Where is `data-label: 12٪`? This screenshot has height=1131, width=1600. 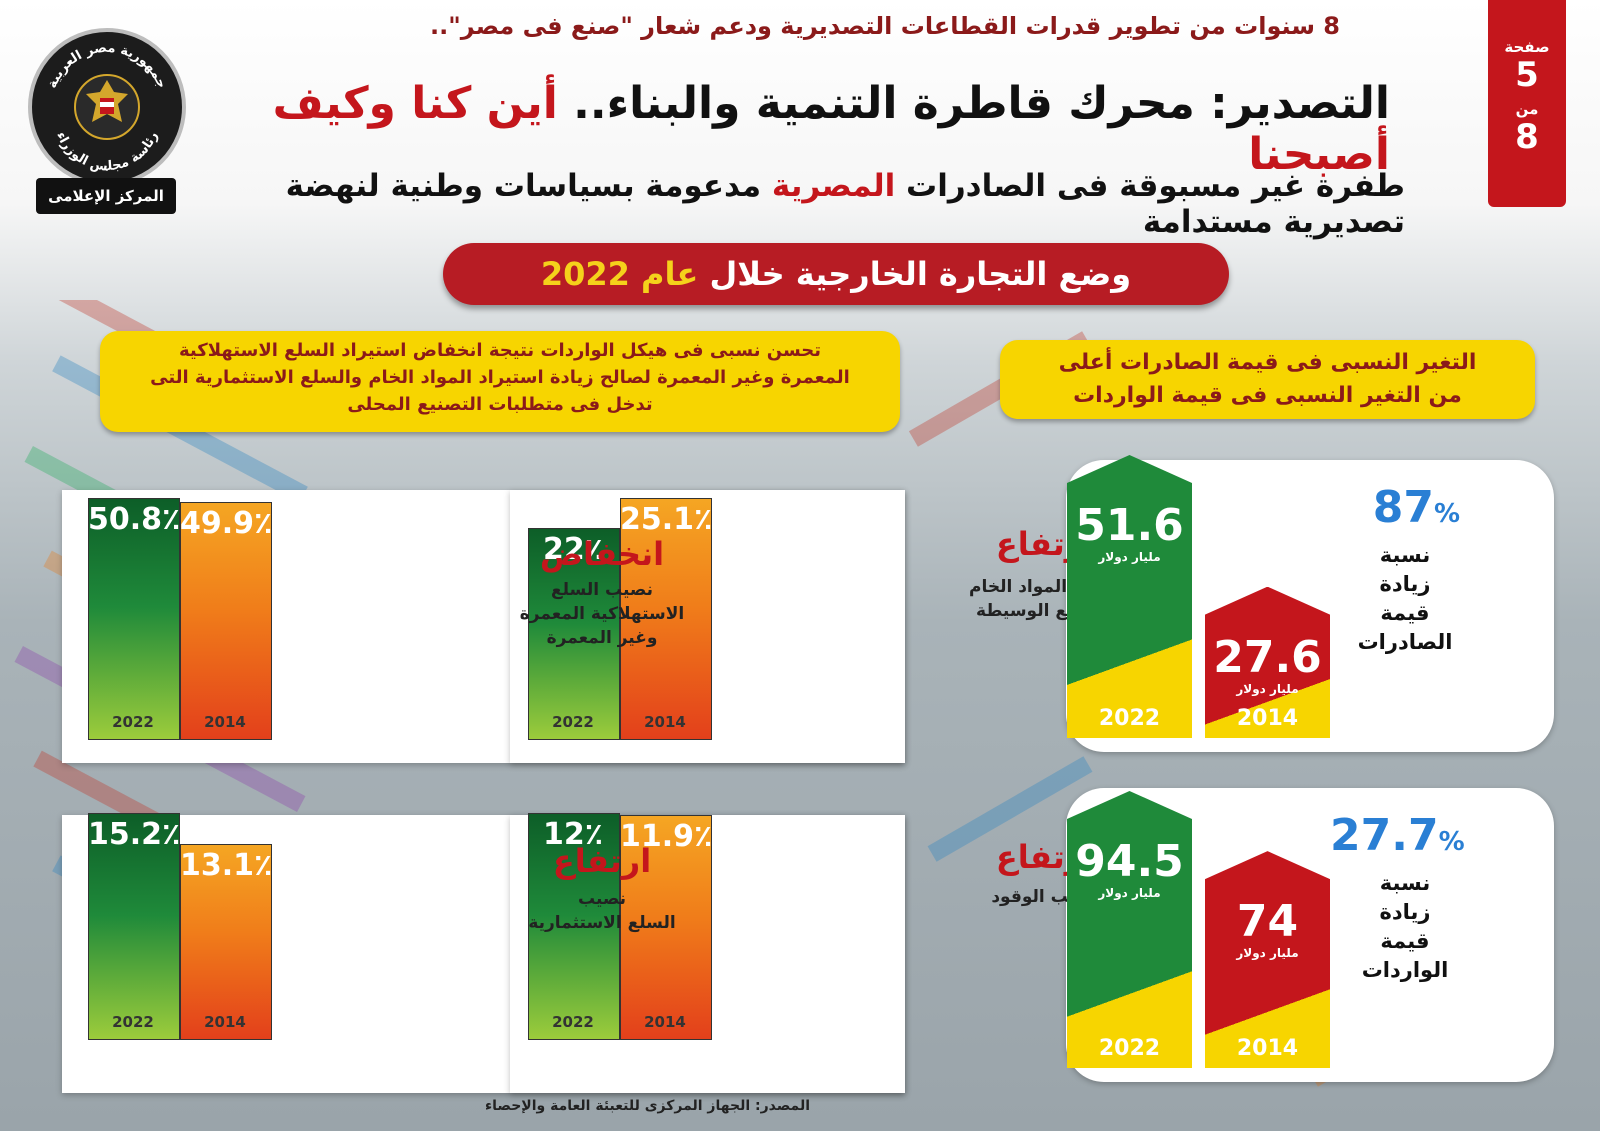
data-label: 12٪ is located at coordinates (573, 834).